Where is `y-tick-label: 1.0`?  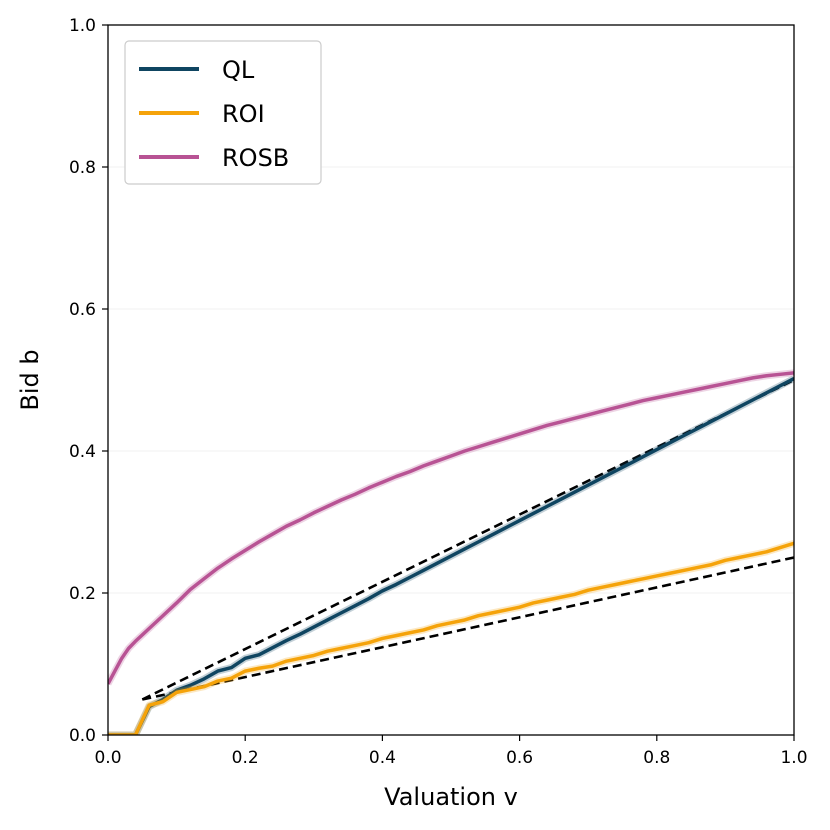 y-tick-label: 1.0 is located at coordinates (82, 26).